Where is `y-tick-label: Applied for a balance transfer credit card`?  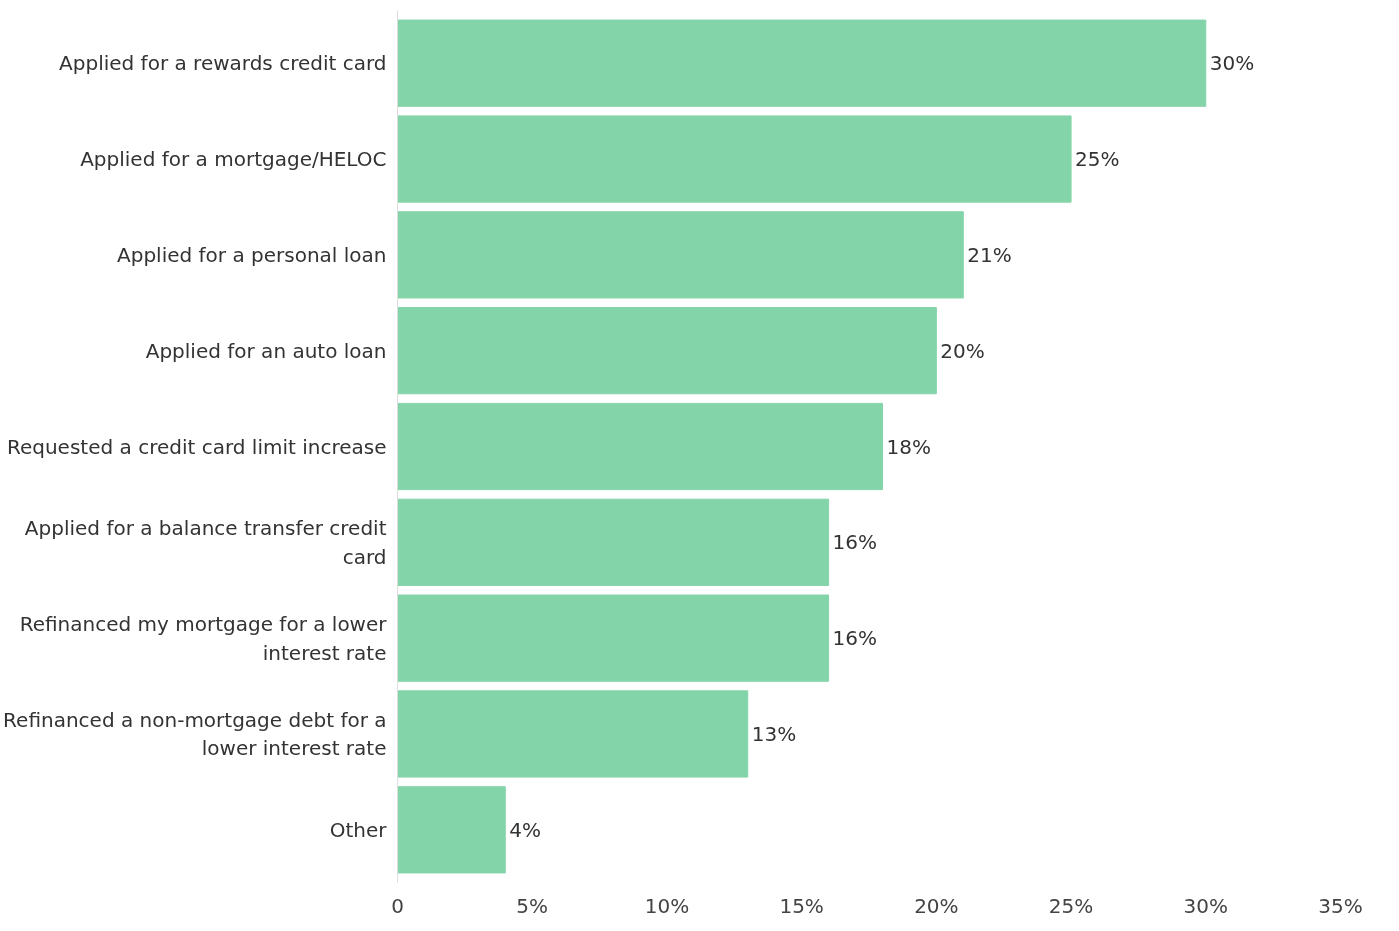
y-tick-label: Applied for a balance transfer credit card is located at coordinates (205, 542).